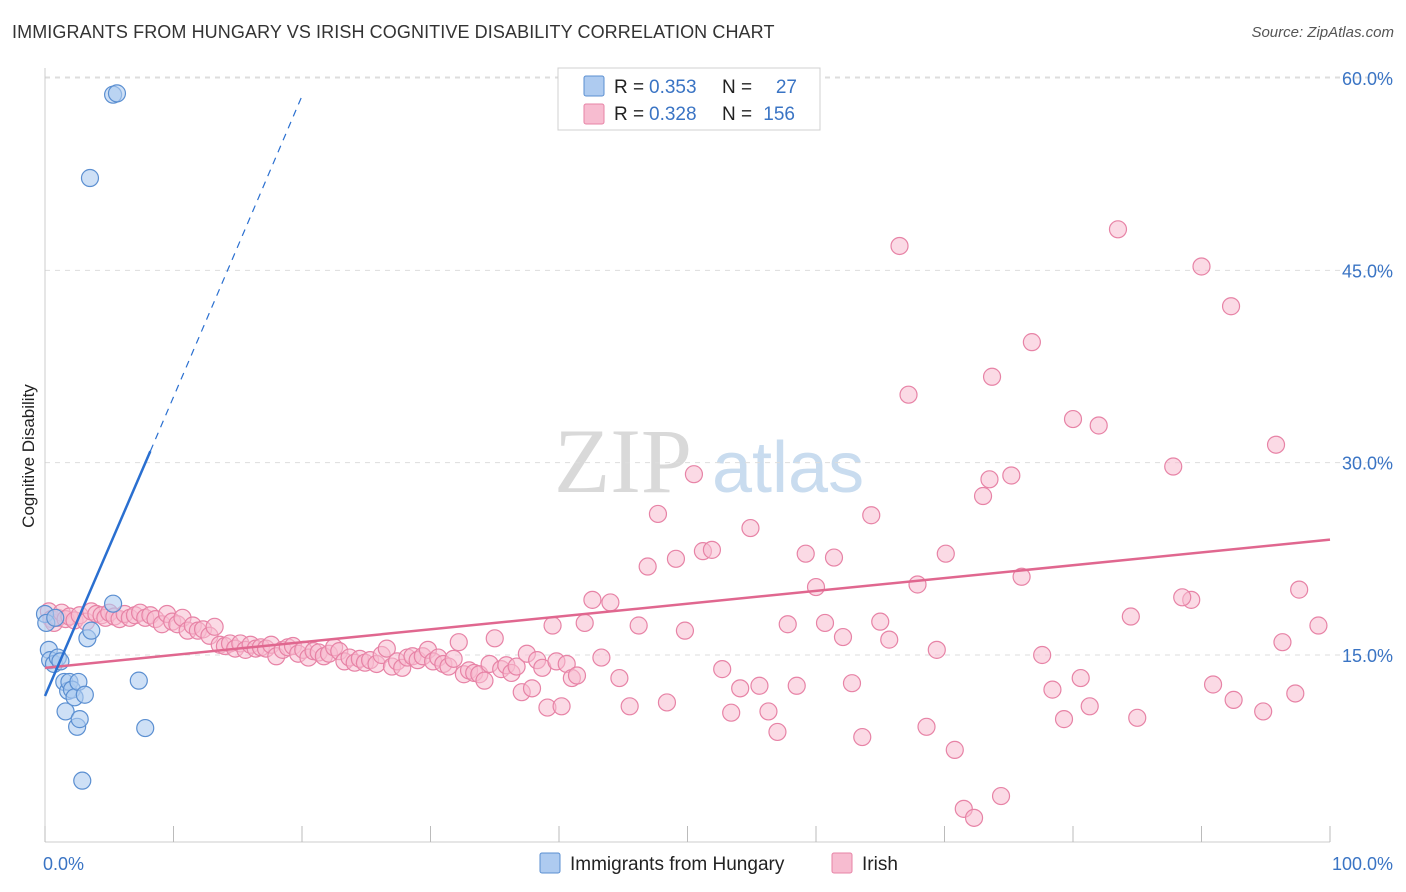 The height and width of the screenshot is (892, 1406). What do you see at coordinates (97, 573) in the screenshot?
I see `hungary-trend-line` at bounding box center [97, 573].